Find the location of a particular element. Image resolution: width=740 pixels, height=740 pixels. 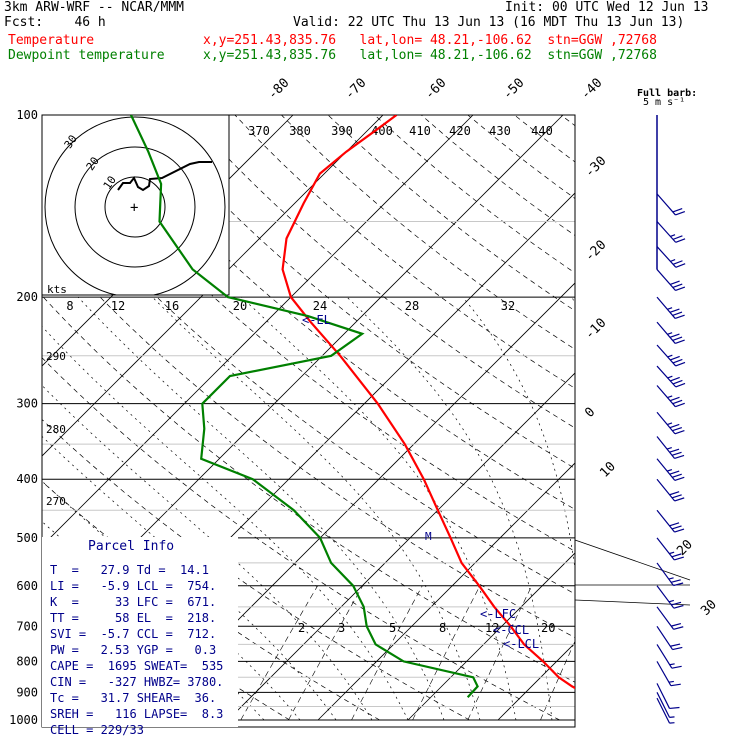

hodograph-ring is located at coordinates (135, 205).